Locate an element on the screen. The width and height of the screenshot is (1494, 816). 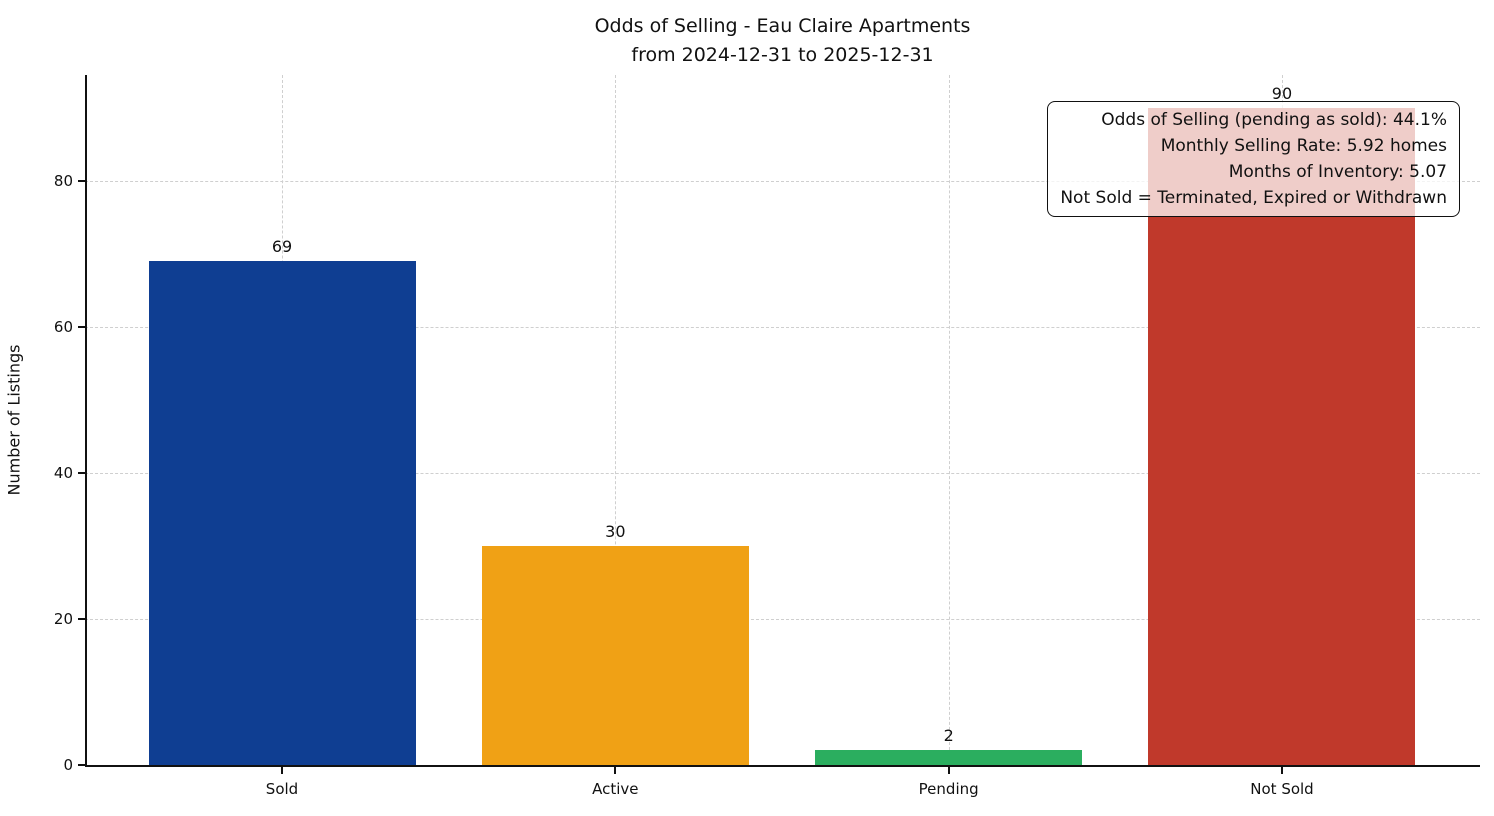
bar-pending is located at coordinates (949, 757).